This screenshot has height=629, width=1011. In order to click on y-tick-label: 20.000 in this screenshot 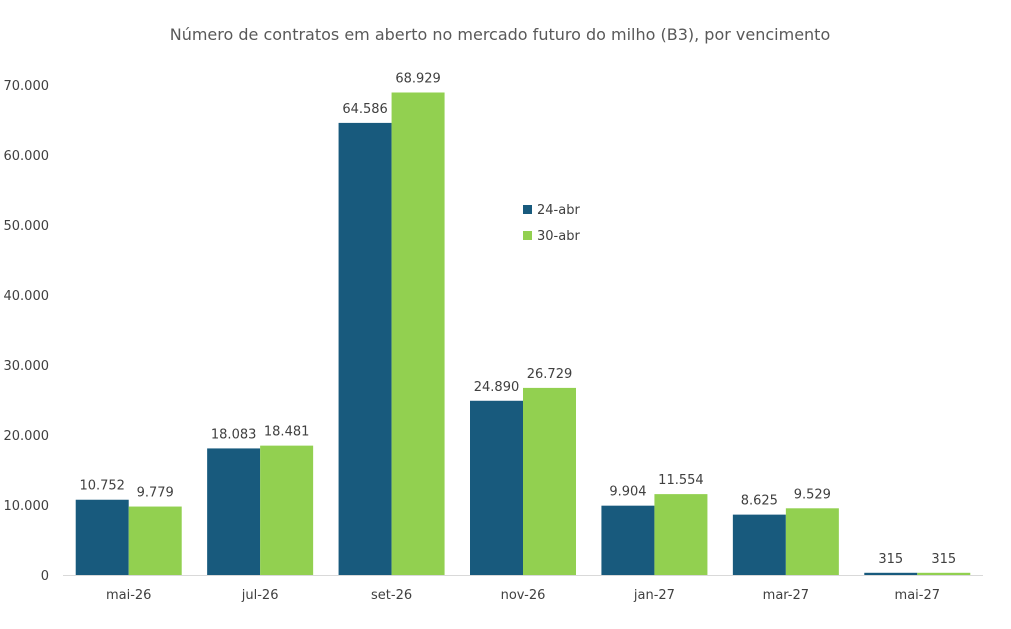, I will do `click(27, 436)`.